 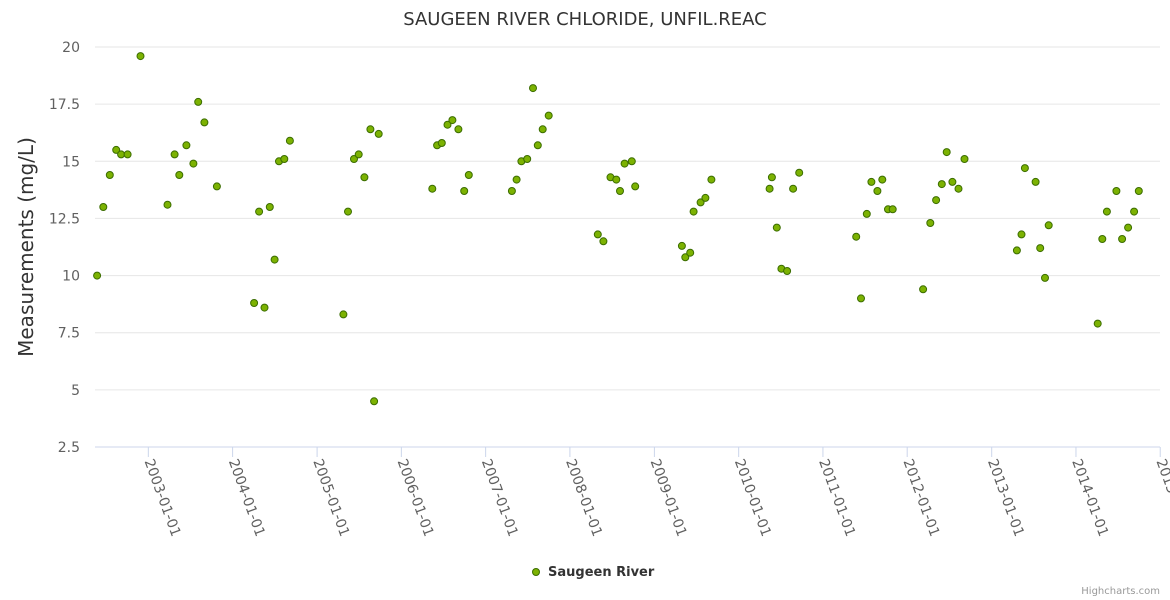 I want to click on legend: Saugeen River, so click(x=593, y=572).